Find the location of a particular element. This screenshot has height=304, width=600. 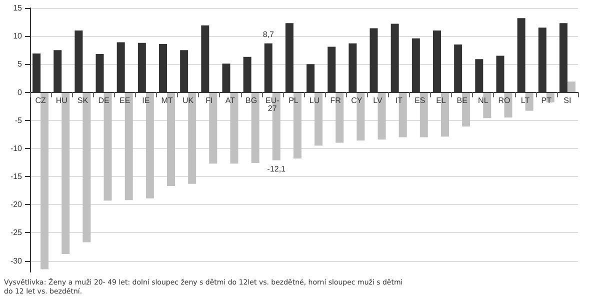

x-tick-label: PT is located at coordinates (546, 100).